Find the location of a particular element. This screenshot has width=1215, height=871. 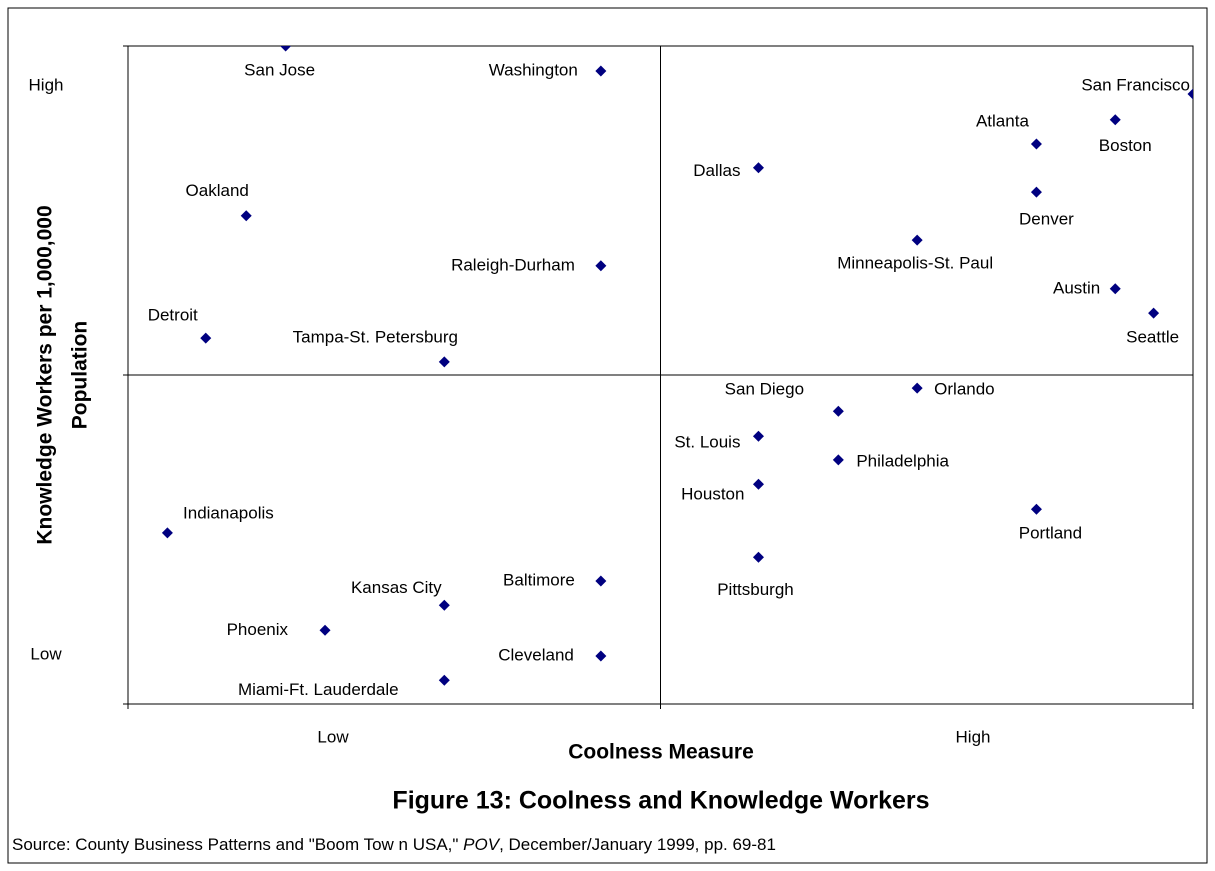

point-label: Orlando is located at coordinates (964, 389).